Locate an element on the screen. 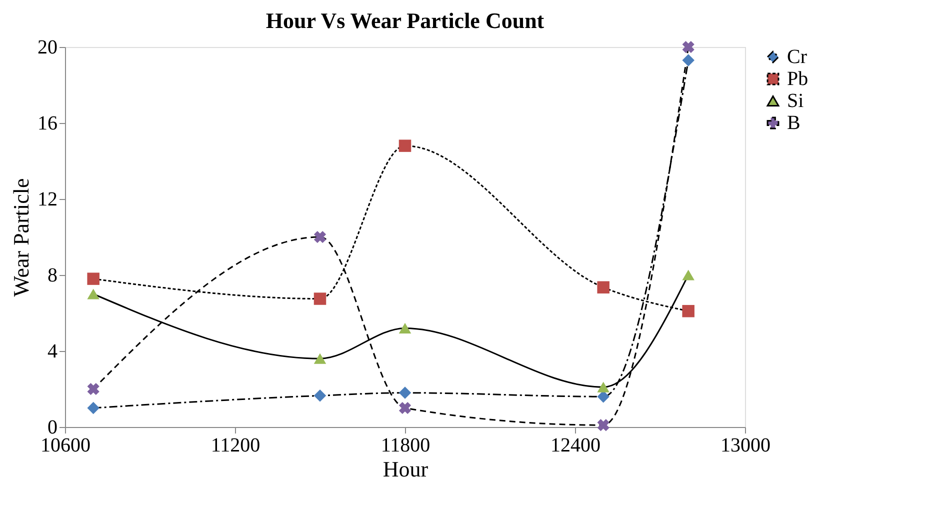  y-tick-label: 12 is located at coordinates (48, 199).